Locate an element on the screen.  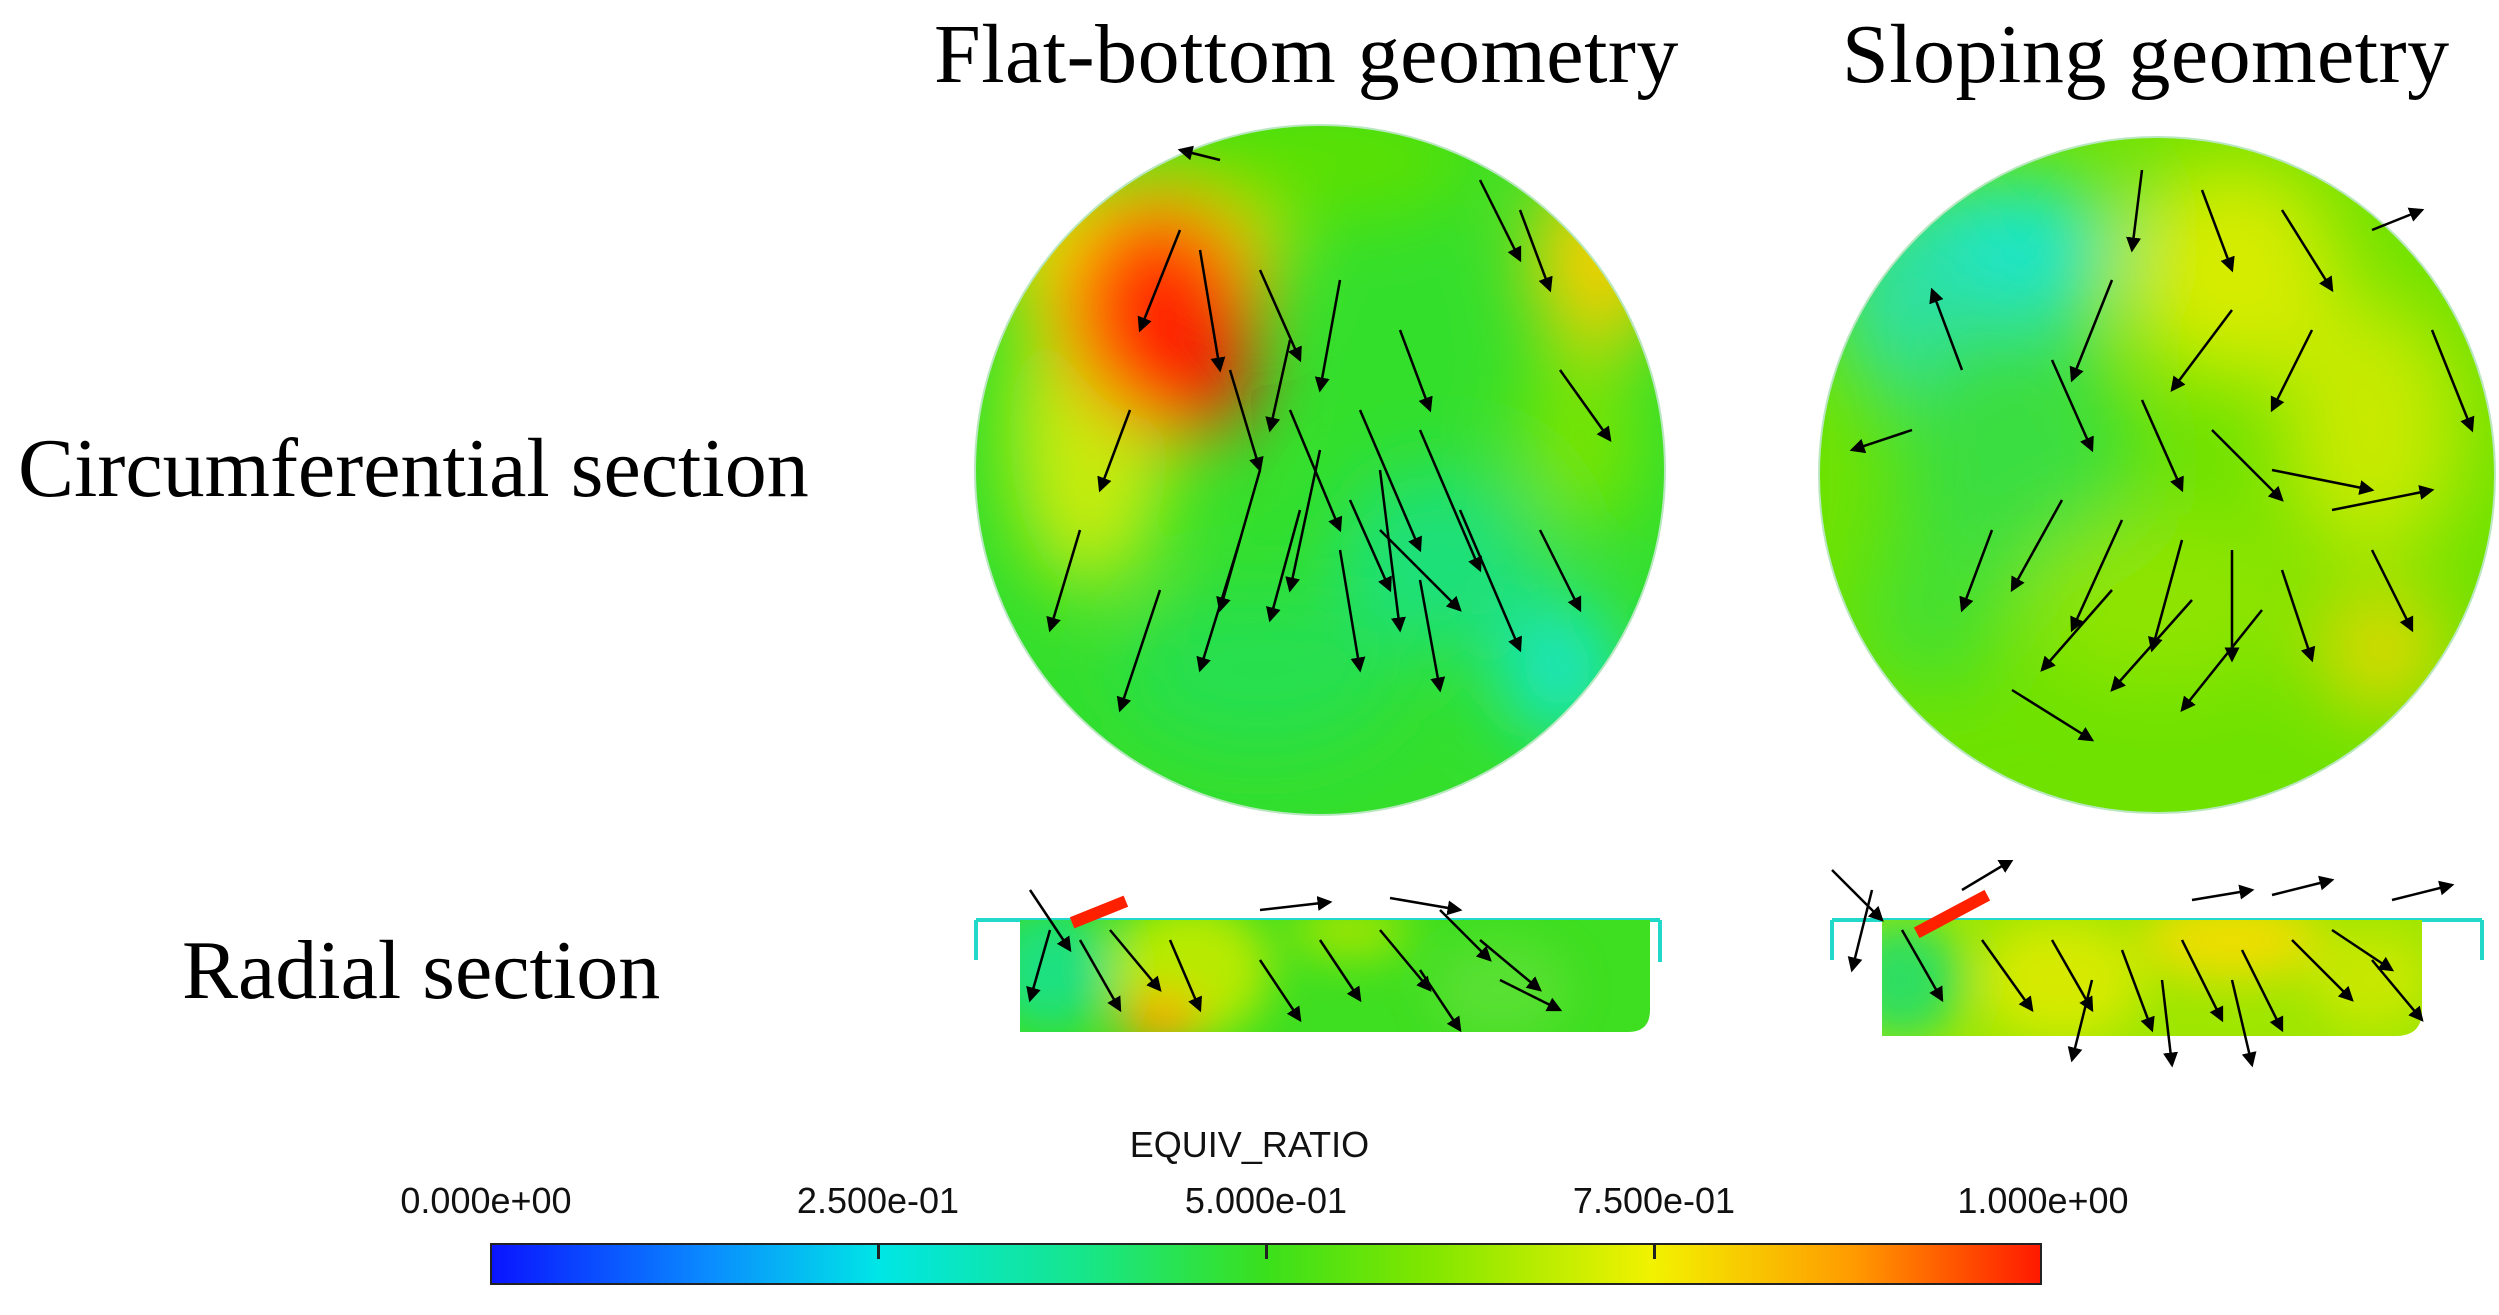
flat-radial-contour is located at coordinates (1318, 961).